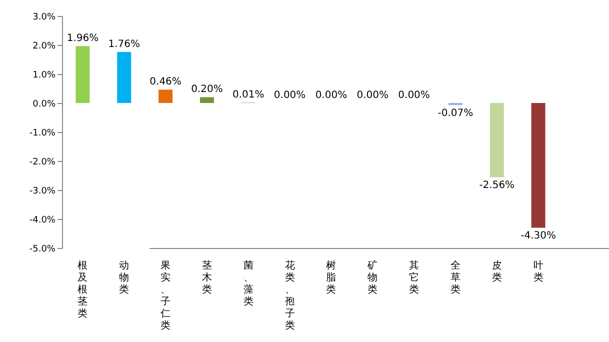 This screenshot has width=609, height=342. I want to click on data-label: 0.46%, so click(166, 82).